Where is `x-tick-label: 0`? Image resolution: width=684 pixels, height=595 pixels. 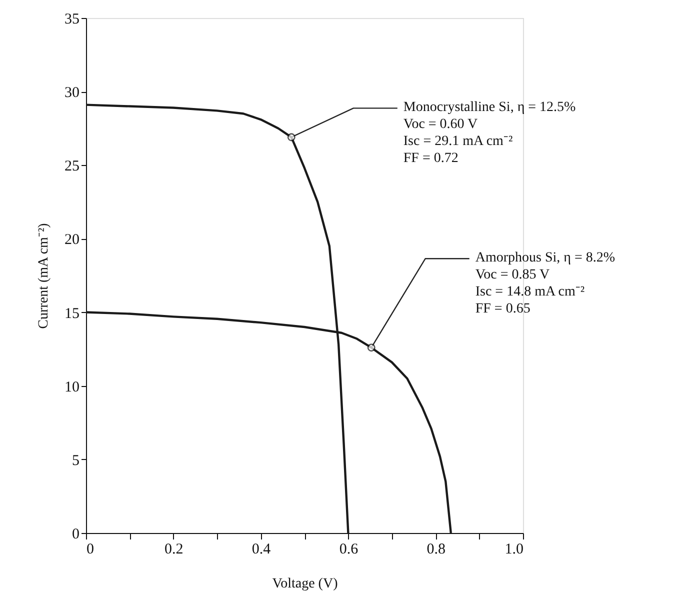
x-tick-label: 0 is located at coordinates (90, 550).